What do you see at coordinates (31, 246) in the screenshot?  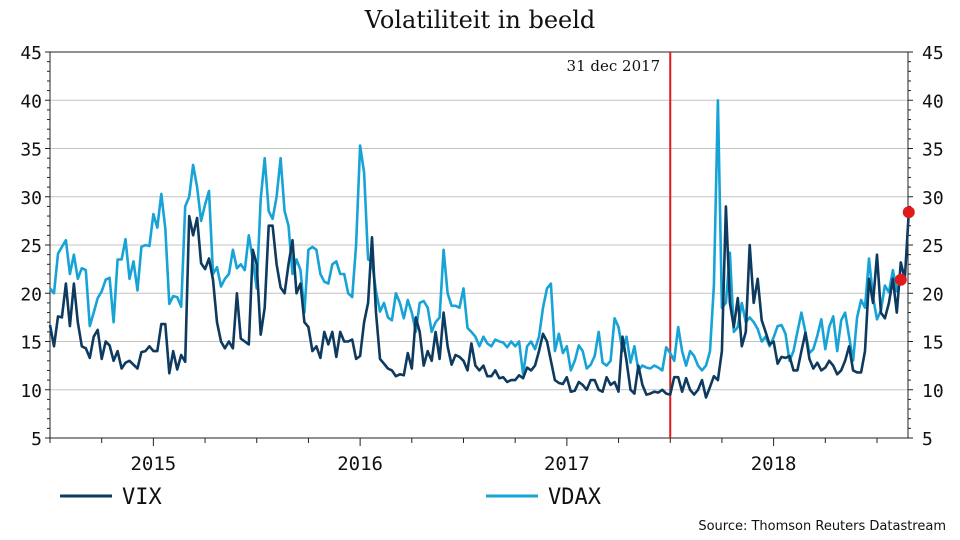 I see `y-tick-left-25: 25` at bounding box center [31, 246].